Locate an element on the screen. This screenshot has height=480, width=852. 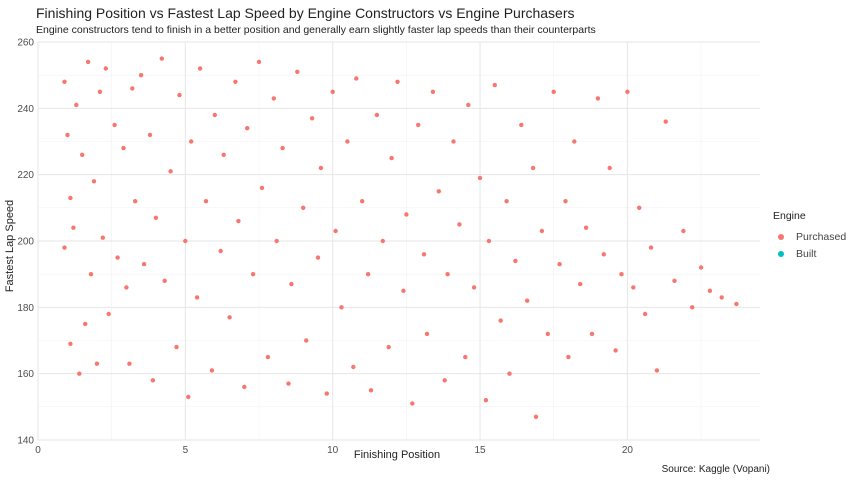
legend-item-purchased: Purchased is located at coordinates (809, 236).